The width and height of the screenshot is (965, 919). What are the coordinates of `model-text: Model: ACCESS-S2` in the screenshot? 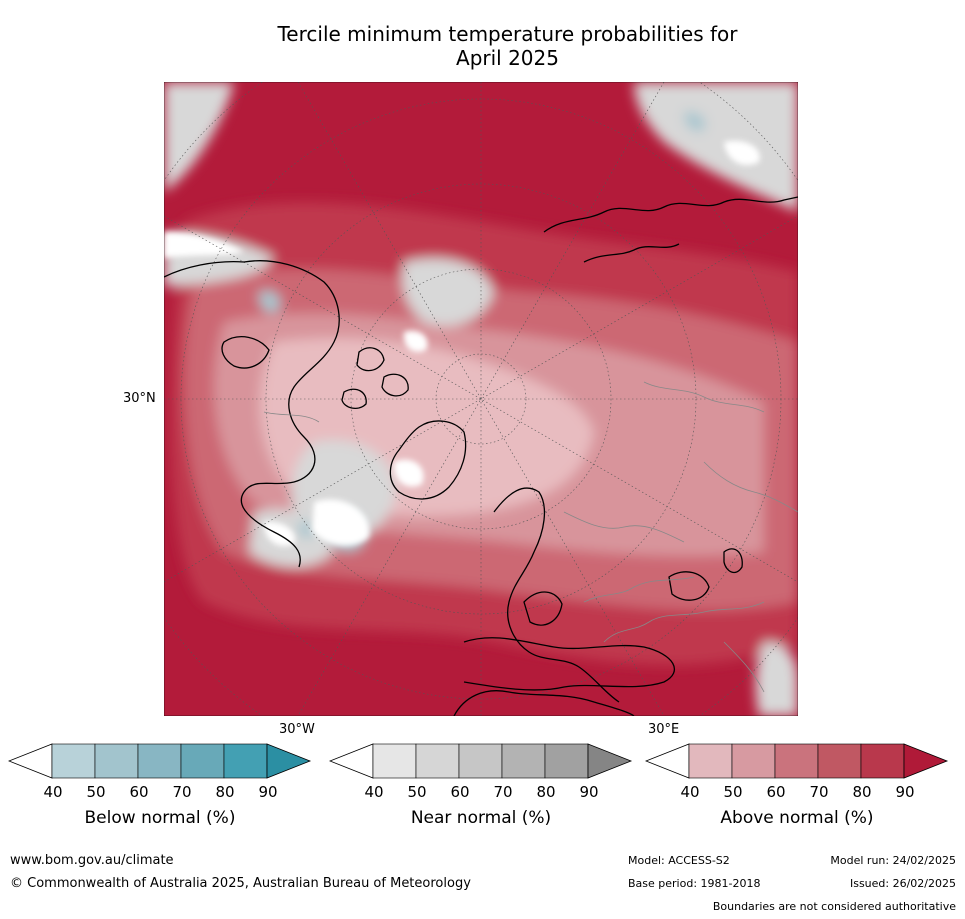 It's located at (679, 860).